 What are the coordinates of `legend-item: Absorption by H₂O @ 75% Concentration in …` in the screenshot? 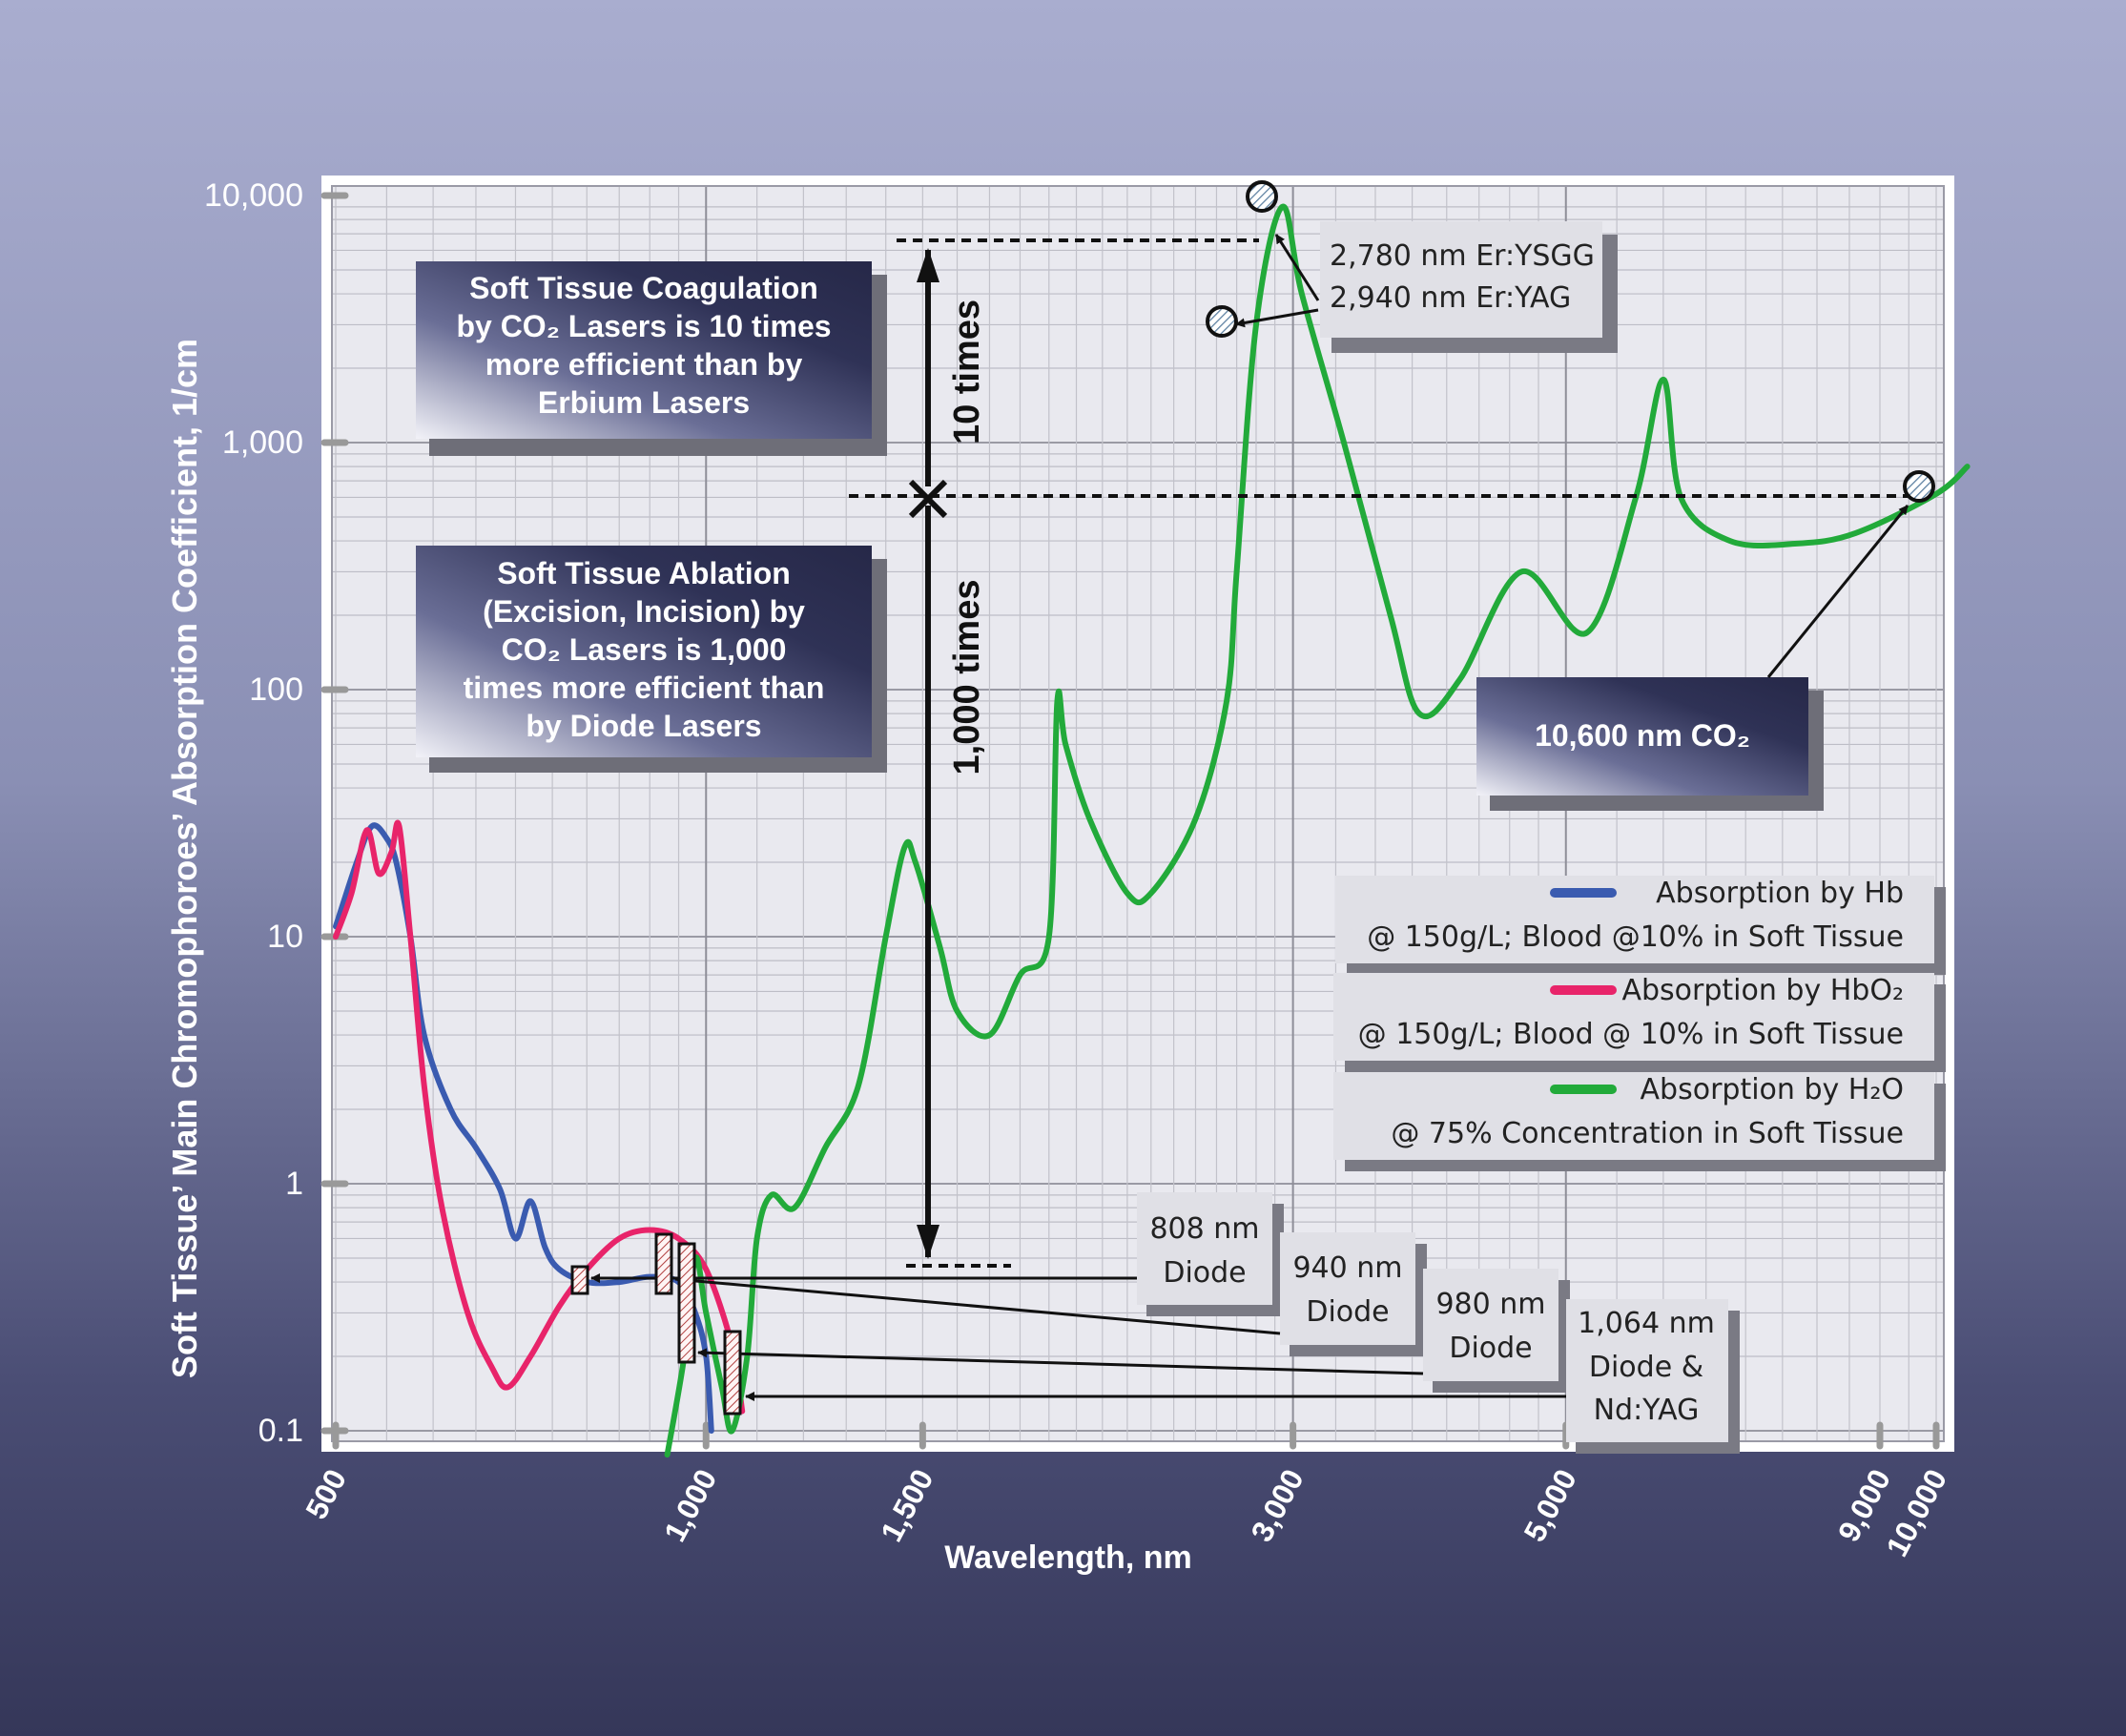 It's located at (1639, 1121).